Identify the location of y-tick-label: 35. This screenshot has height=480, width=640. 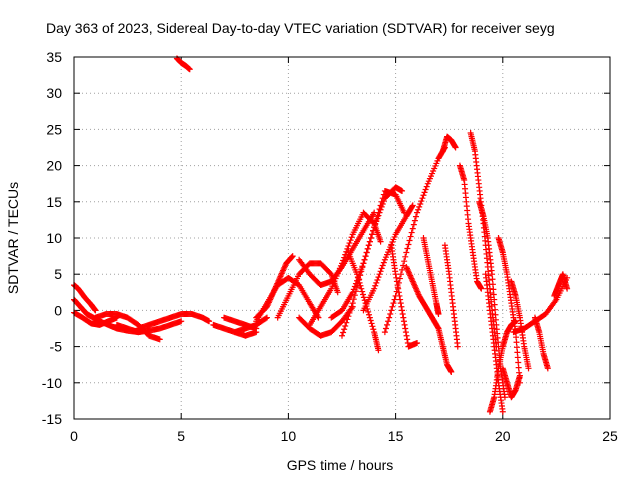
(54, 57).